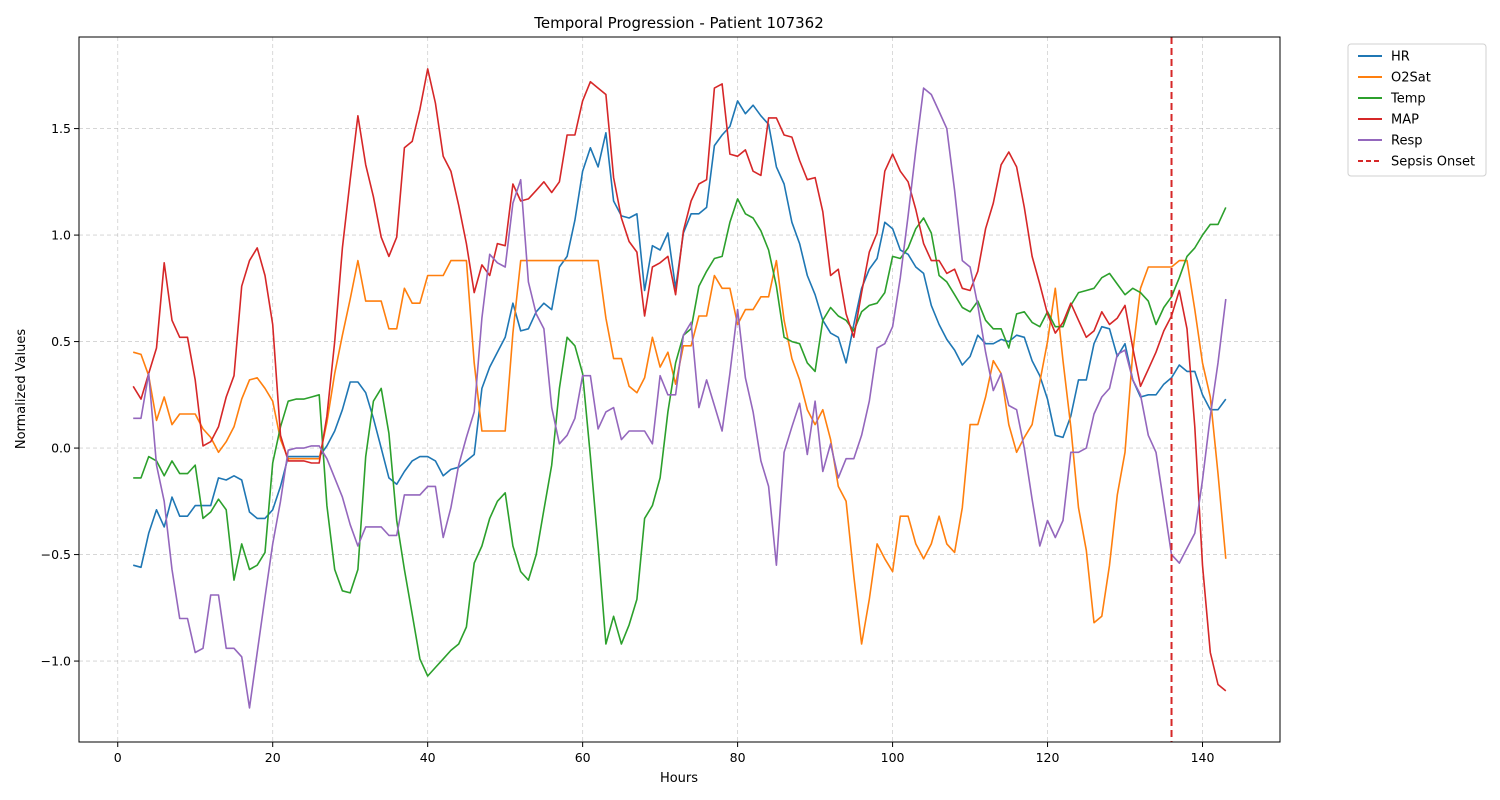 The width and height of the screenshot is (1500, 800). I want to click on legend-label: Sepsis Onset, so click(1433, 162).